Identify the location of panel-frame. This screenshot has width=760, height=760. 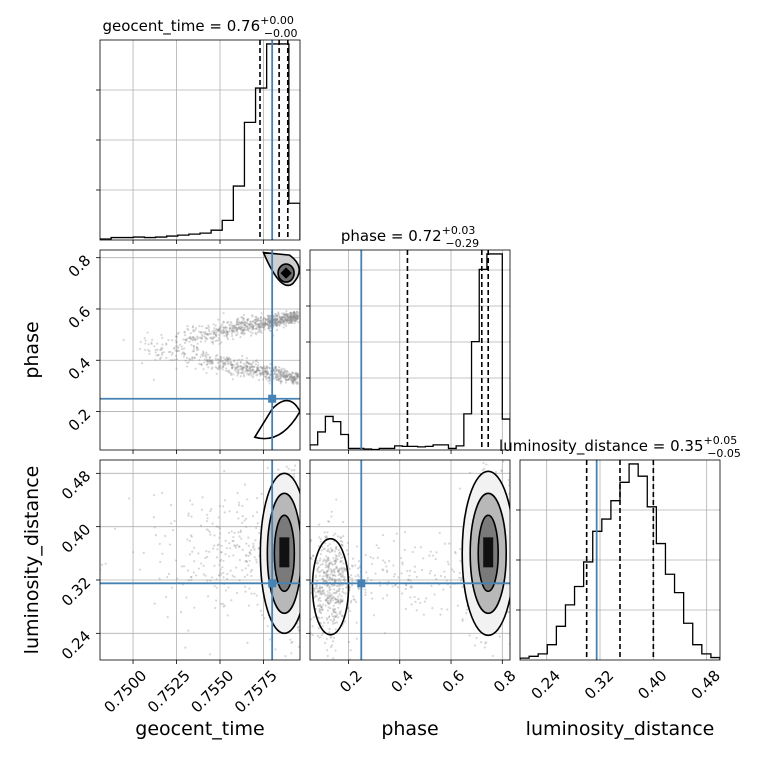
(410, 560).